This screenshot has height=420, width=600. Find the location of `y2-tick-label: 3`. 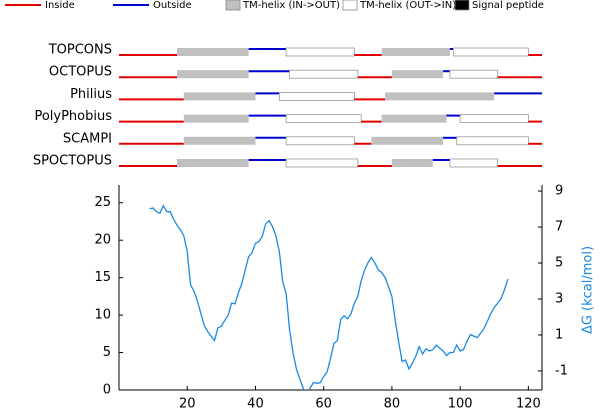

y2-tick-label: 3 is located at coordinates (559, 298).